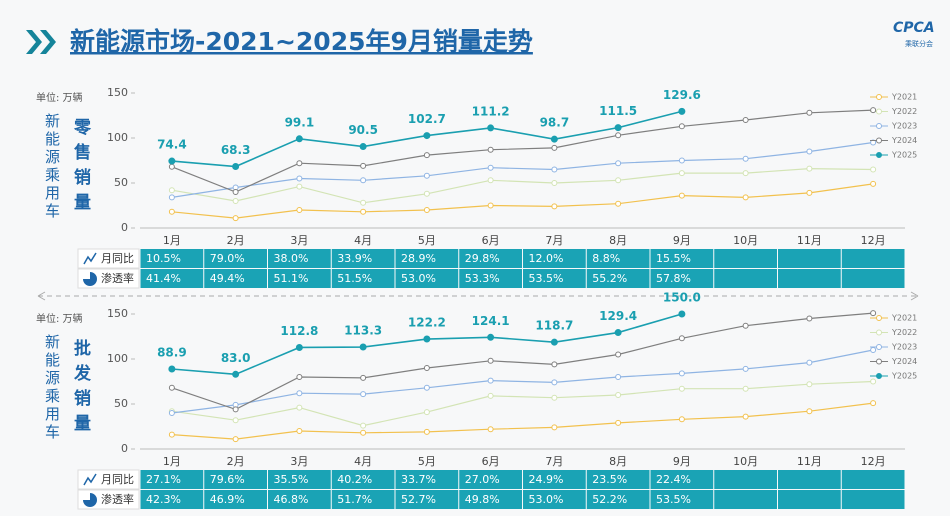 The height and width of the screenshot is (516, 950). Describe the element at coordinates (618, 316) in the screenshot. I see `value-label: 129.4` at that location.